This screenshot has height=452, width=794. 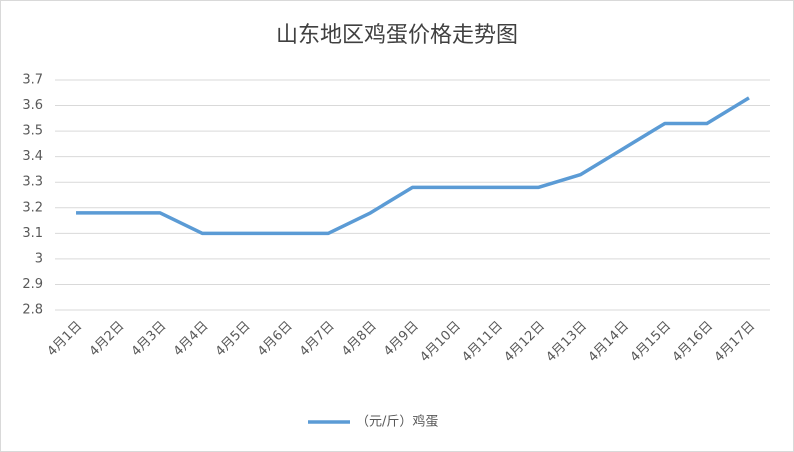 I want to click on chart-title: 山东地区鸡蛋价格走势图, so click(x=397, y=35).